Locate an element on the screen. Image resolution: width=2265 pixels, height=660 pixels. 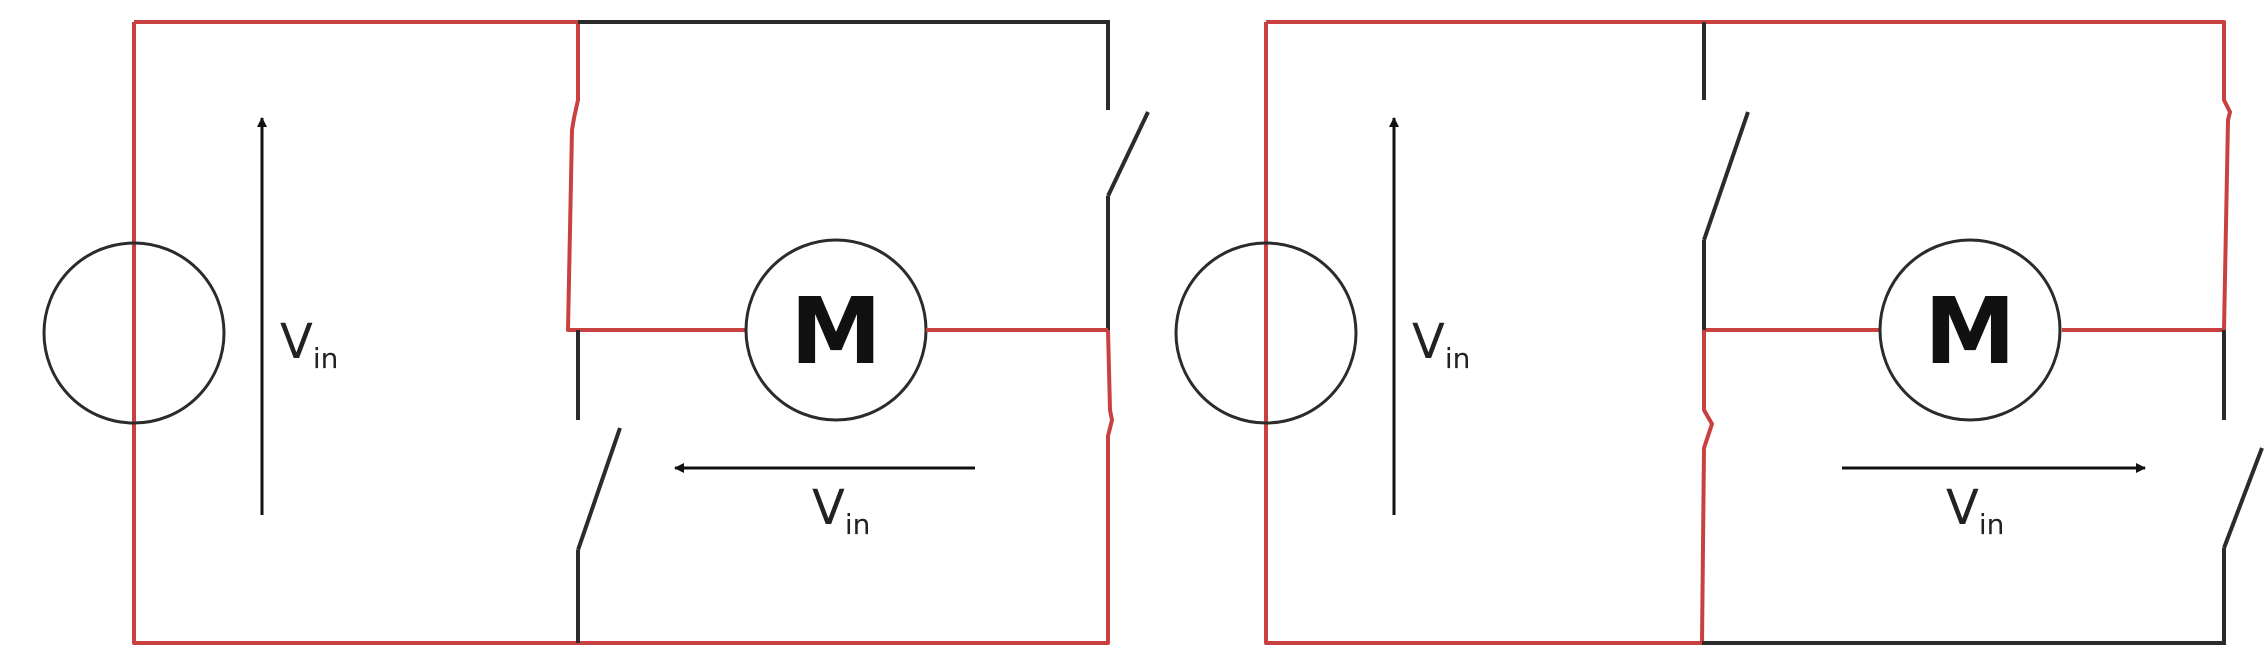
left-voltage-source-symbol is located at coordinates (134, 333).